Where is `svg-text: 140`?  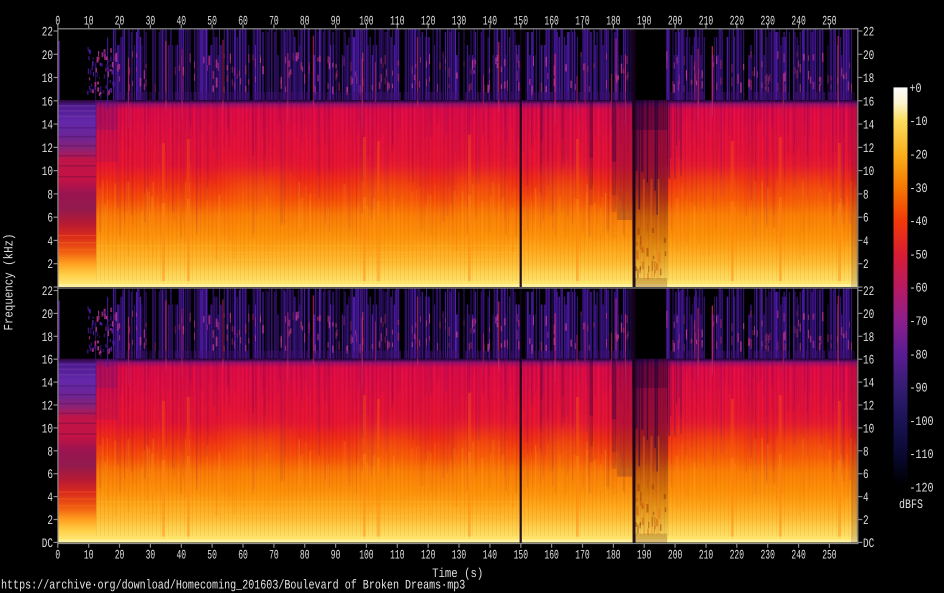 svg-text: 140 is located at coordinates (490, 20).